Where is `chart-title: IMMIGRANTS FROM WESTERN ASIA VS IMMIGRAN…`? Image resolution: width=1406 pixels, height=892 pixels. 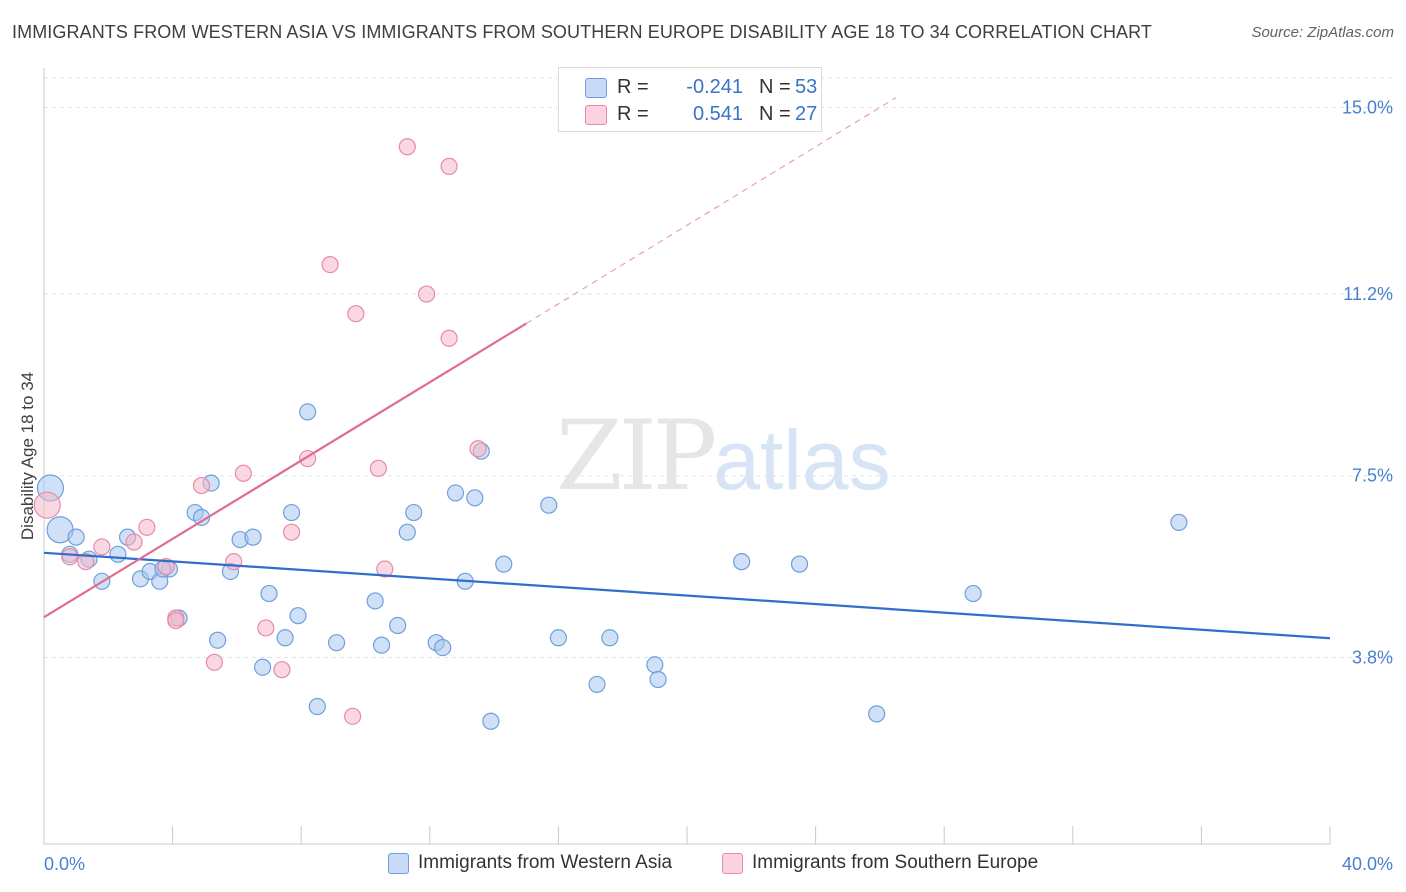 chart-title: IMMIGRANTS FROM WESTERN ASIA VS IMMIGRAN… is located at coordinates (582, 32).